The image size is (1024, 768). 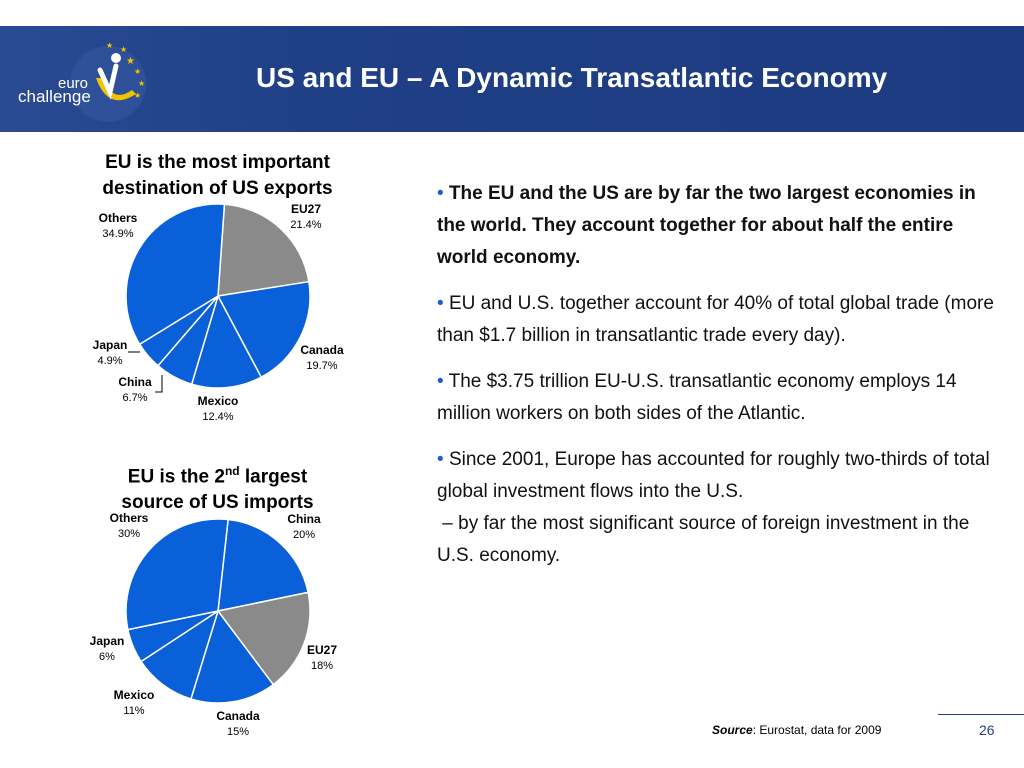 What do you see at coordinates (217, 162) in the screenshot?
I see `exports-title-line1: EU is the most important` at bounding box center [217, 162].